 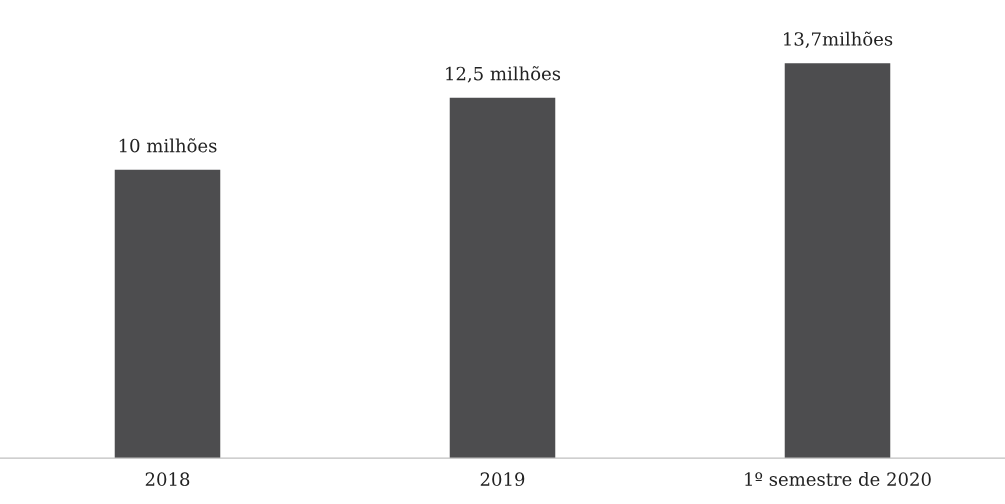 What do you see at coordinates (167, 479) in the screenshot?
I see `x-tick-label: 2018` at bounding box center [167, 479].